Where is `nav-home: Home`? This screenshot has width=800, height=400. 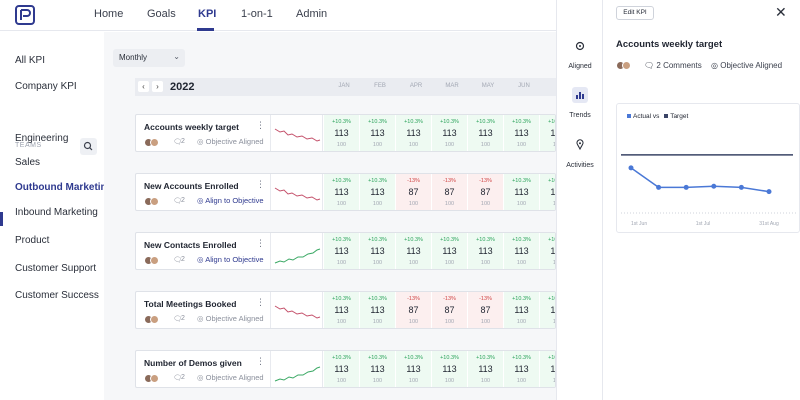
nav-home: Home is located at coordinates (109, 14).